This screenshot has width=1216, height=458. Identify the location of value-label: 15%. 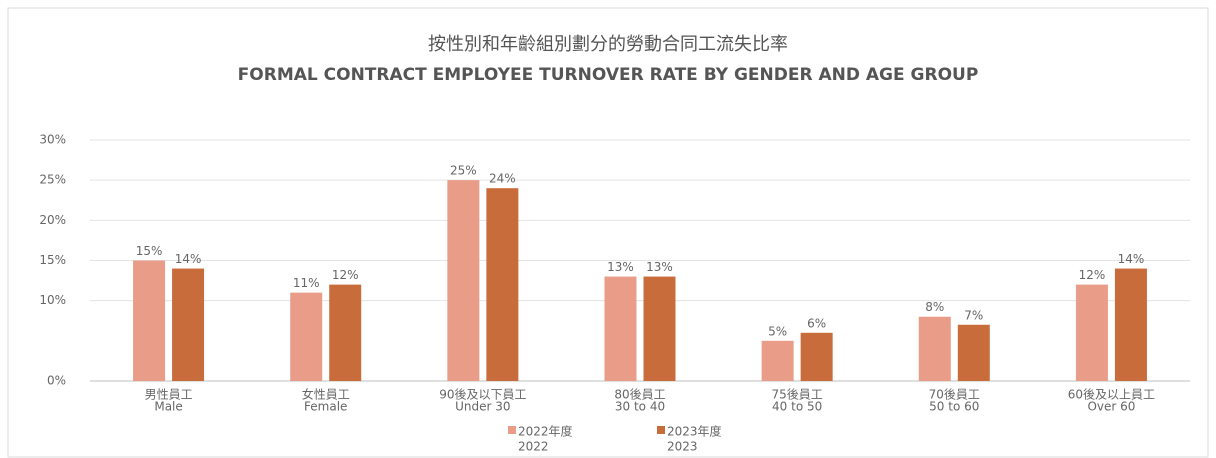
(149, 251).